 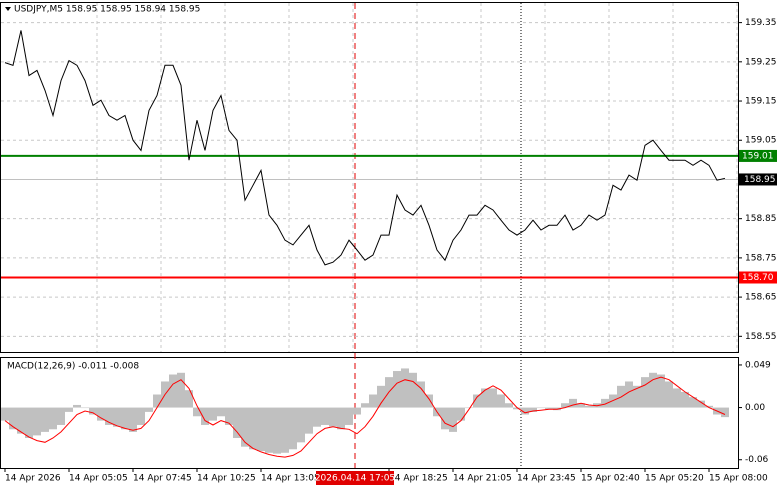 I want to click on level-label: 159.01, so click(x=758, y=156).